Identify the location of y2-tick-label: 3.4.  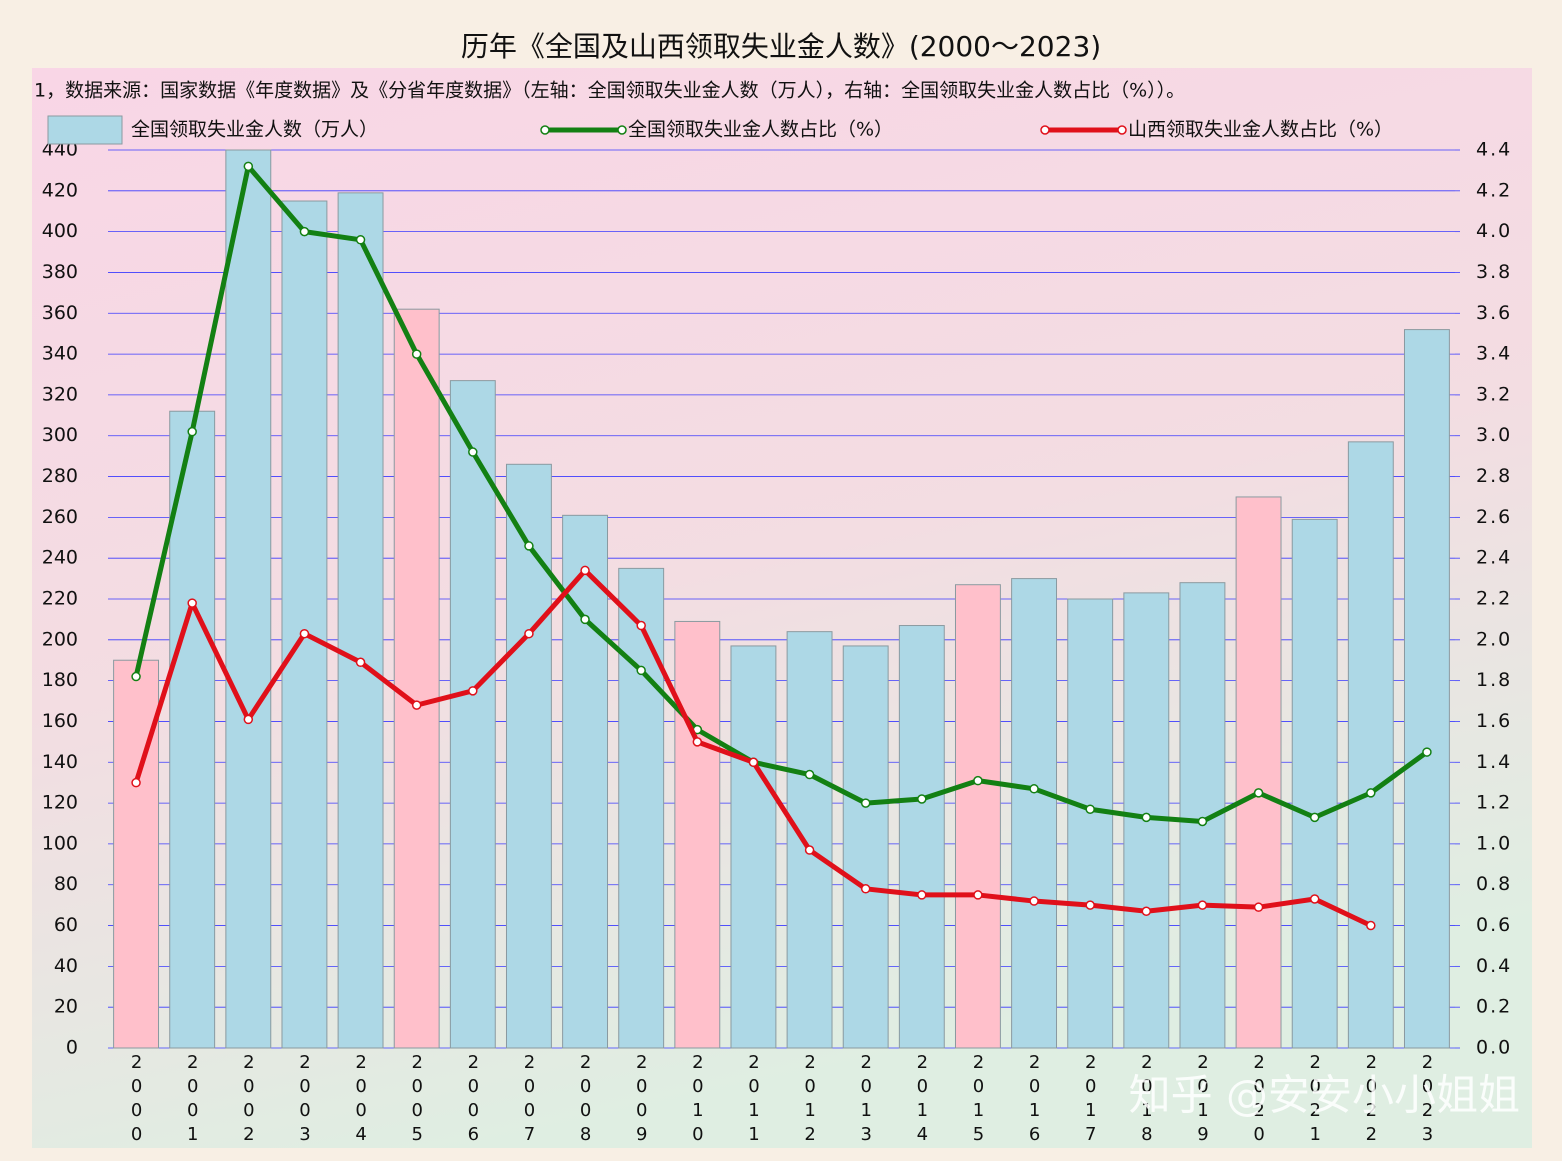
(1494, 354).